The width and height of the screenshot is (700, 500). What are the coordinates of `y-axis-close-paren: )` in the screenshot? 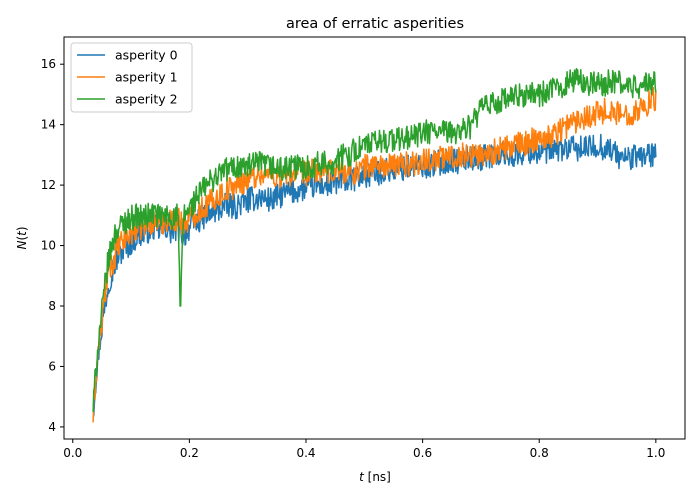 It's located at (22, 228).